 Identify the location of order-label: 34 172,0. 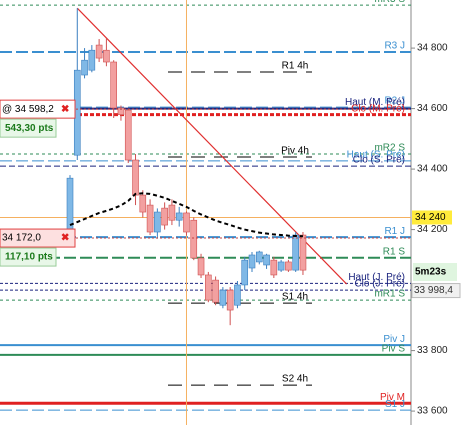
(21, 238).